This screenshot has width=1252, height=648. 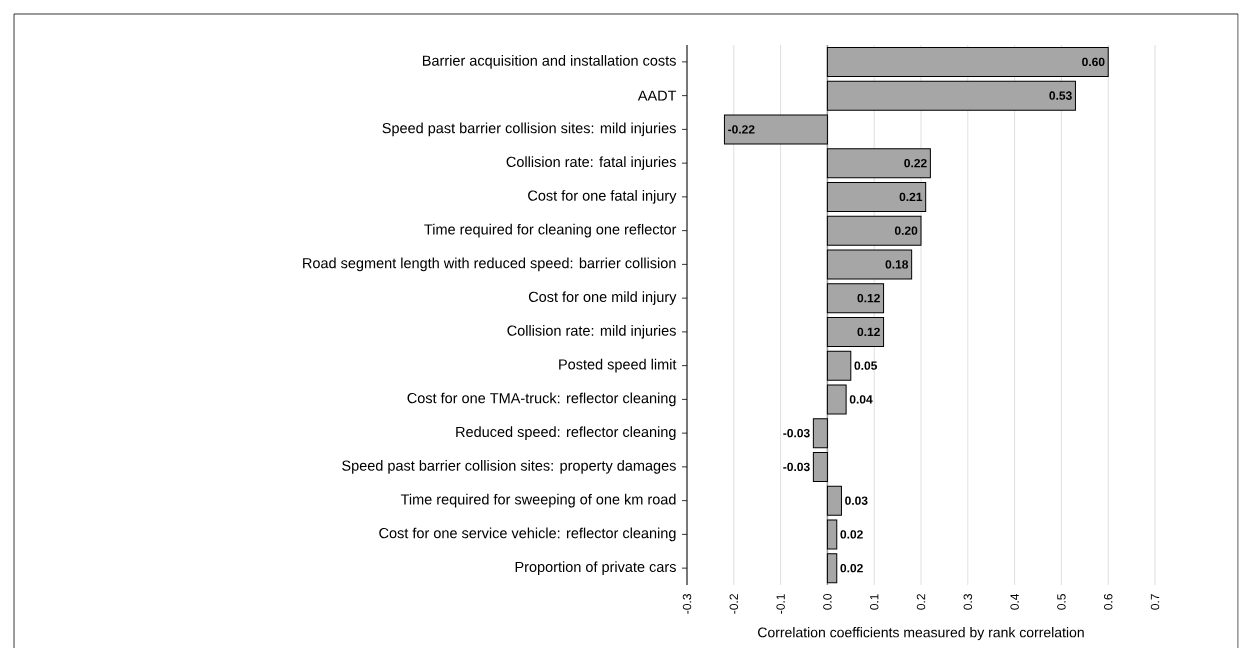 What do you see at coordinates (1108, 602) in the screenshot?
I see `x-tick-label: 0.6` at bounding box center [1108, 602].